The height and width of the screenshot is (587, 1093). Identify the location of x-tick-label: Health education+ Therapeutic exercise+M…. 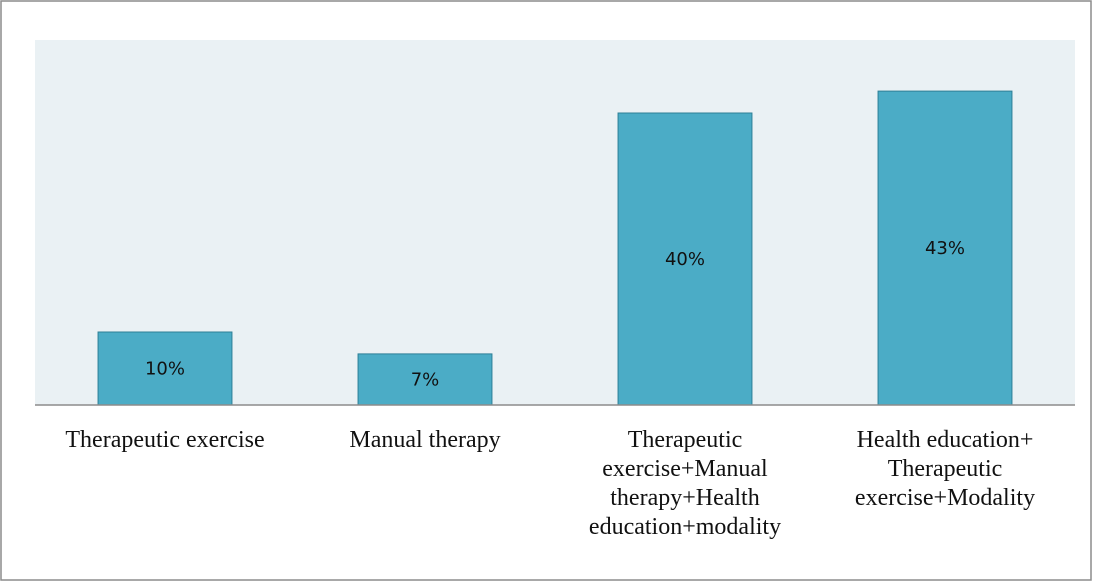
(945, 469).